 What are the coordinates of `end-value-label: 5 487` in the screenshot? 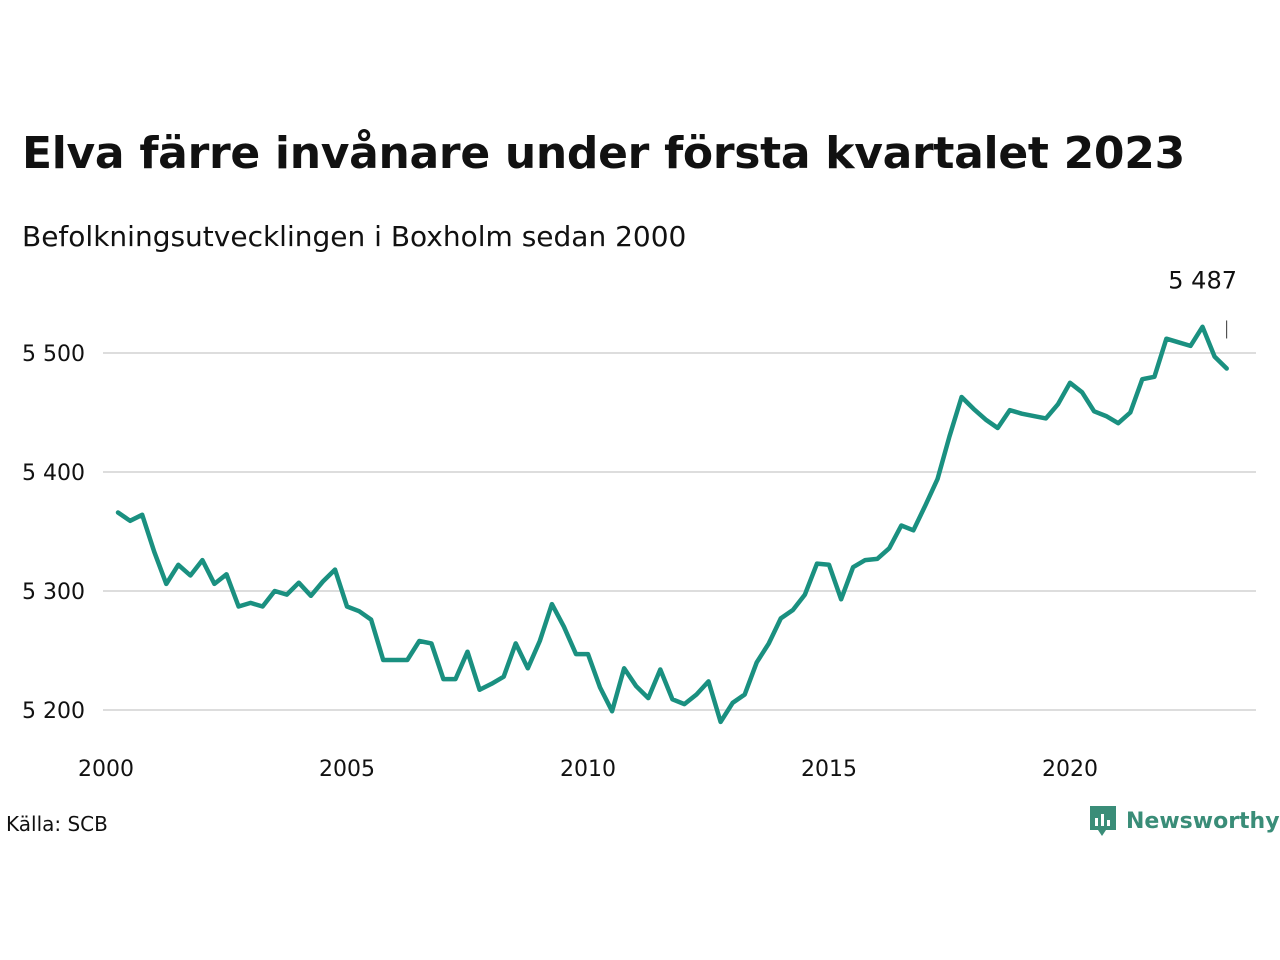 It's located at (1202, 282).